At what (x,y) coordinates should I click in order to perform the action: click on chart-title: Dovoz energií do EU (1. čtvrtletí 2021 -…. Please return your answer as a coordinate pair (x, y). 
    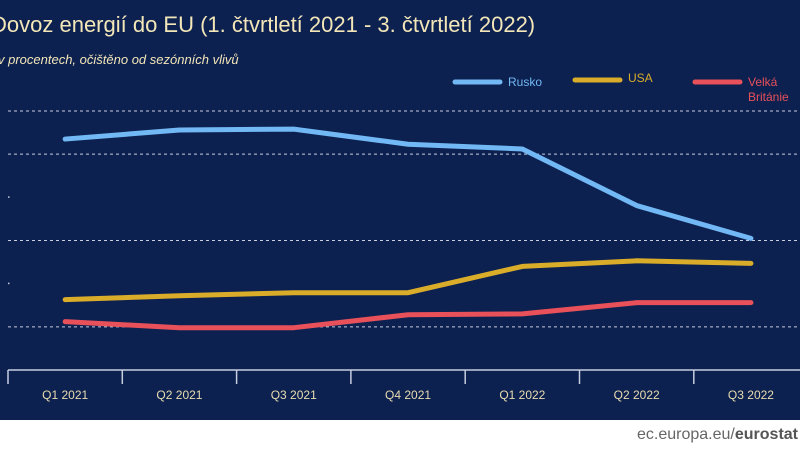
    Looking at the image, I should click on (268, 24).